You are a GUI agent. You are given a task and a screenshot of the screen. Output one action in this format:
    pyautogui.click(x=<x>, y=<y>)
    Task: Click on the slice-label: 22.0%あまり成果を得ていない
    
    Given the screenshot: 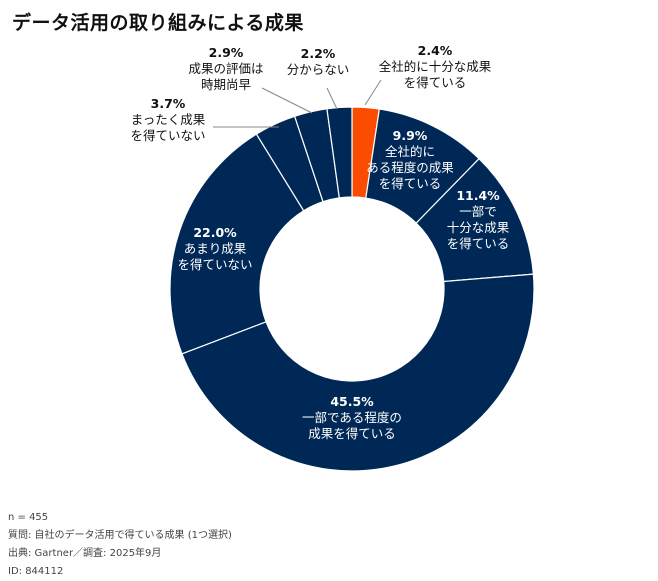 What is the action you would take?
    pyautogui.click(x=214, y=248)
    